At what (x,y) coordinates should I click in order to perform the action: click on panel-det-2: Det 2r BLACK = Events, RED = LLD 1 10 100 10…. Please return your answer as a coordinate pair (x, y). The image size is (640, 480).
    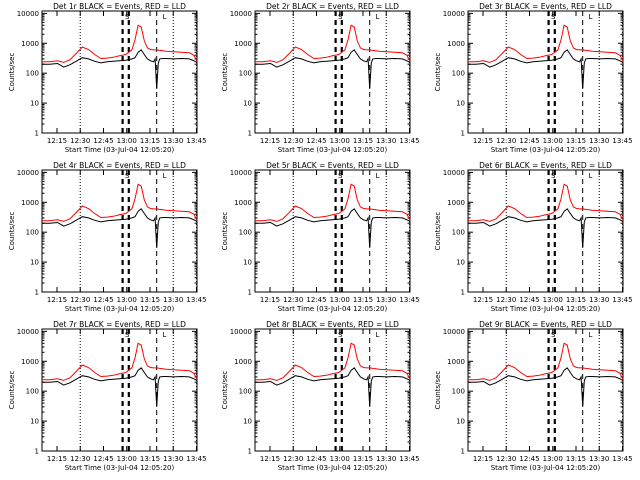
    Looking at the image, I should click on (320, 78).